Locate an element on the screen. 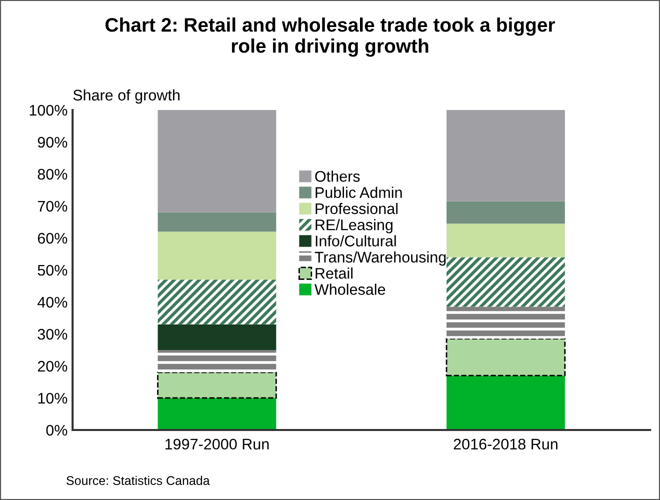 Image resolution: width=660 pixels, height=500 pixels. y-tick-label: 50% is located at coordinates (53, 270).